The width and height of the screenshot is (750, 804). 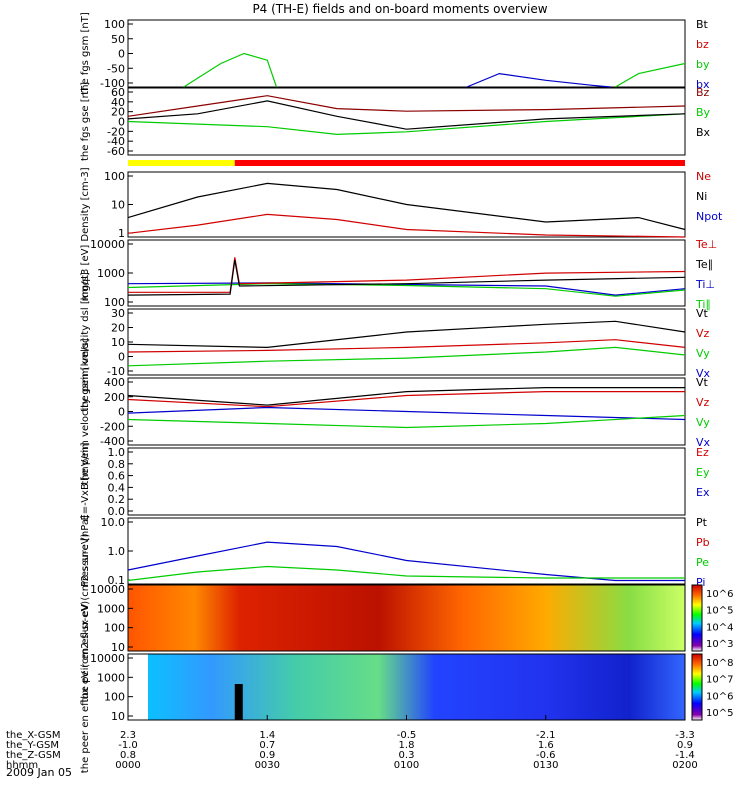 What do you see at coordinates (118, 328) in the screenshot?
I see `y-tick-label: 20` at bounding box center [118, 328].